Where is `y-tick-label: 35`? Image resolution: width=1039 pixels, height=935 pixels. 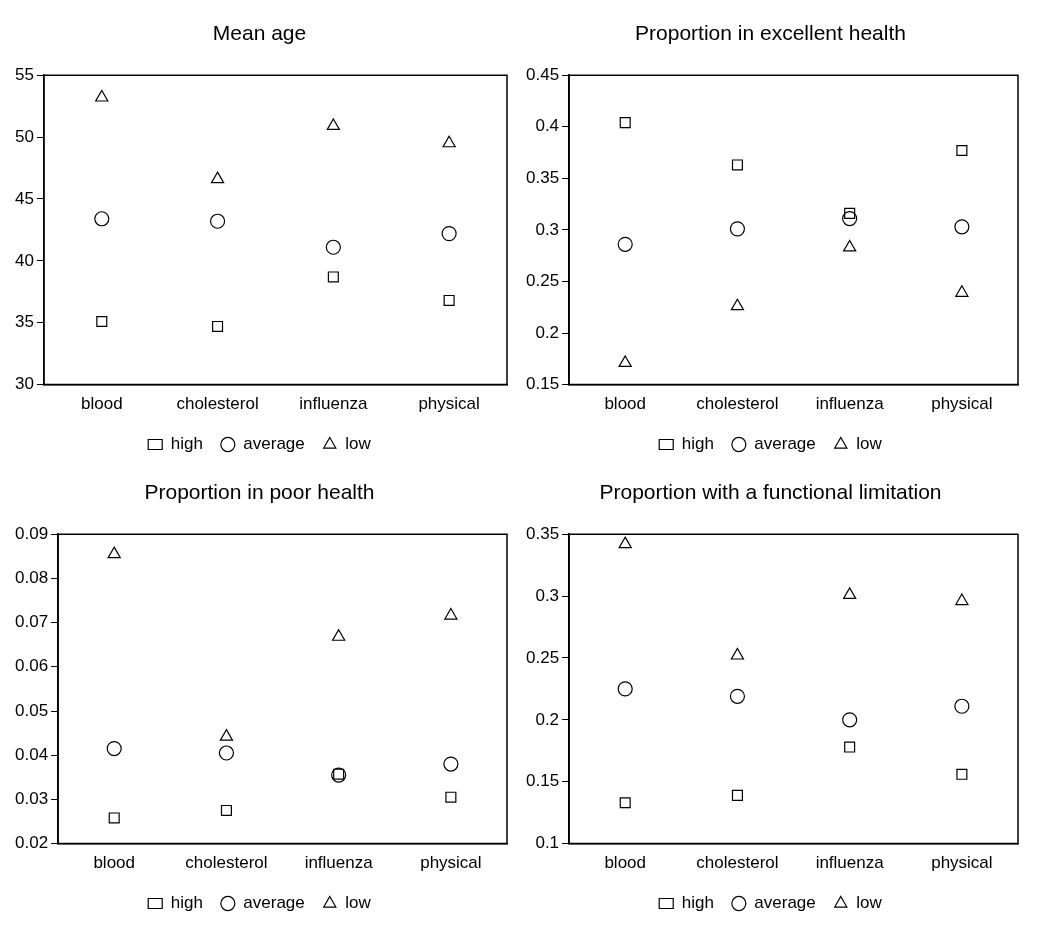 y-tick-label: 35 is located at coordinates (24, 322).